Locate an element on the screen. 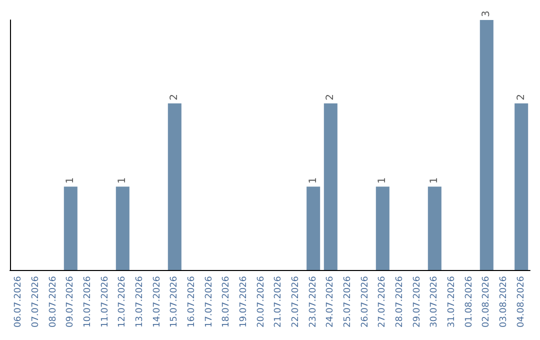 This screenshot has width=540, height=340. x-tick-label: 27.07.2026 is located at coordinates (383, 302).